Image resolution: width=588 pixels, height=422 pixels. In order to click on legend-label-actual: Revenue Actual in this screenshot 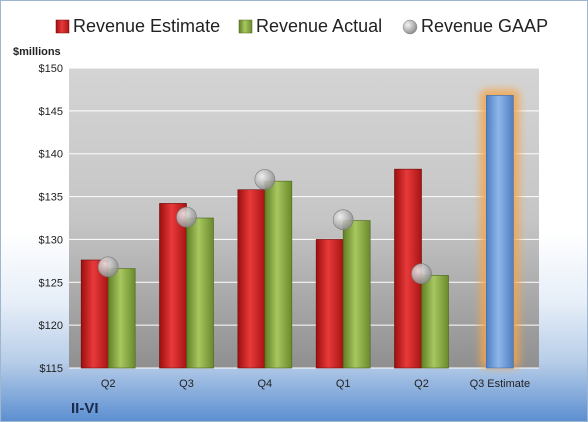, I will do `click(319, 26)`.